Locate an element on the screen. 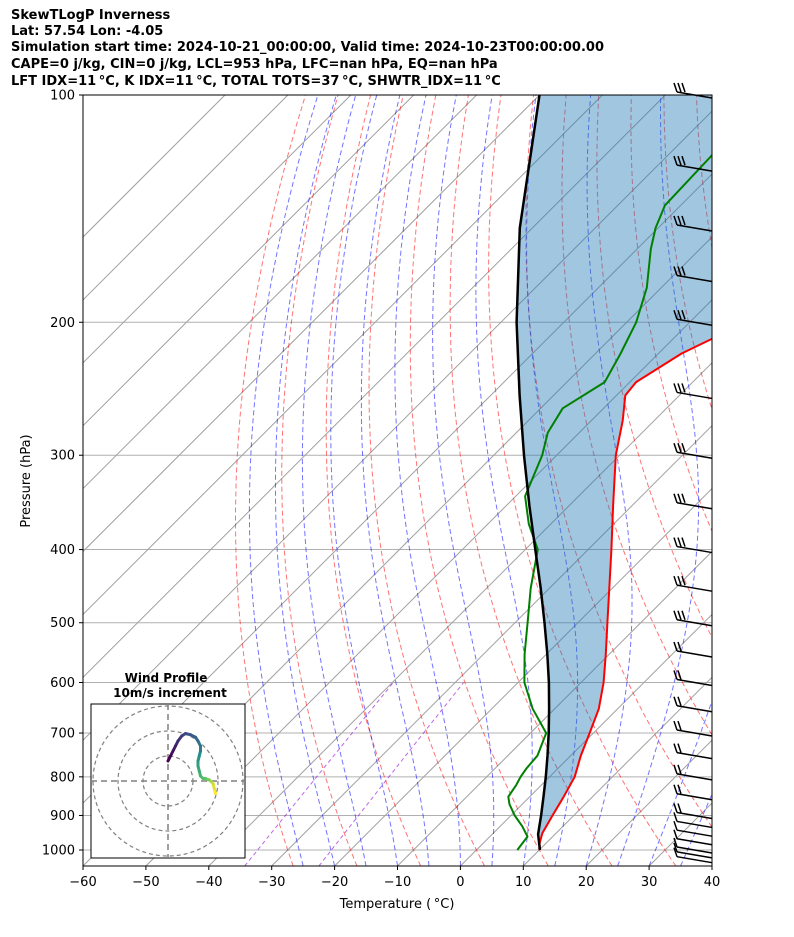  y-tick-label: 300 is located at coordinates (62, 456).